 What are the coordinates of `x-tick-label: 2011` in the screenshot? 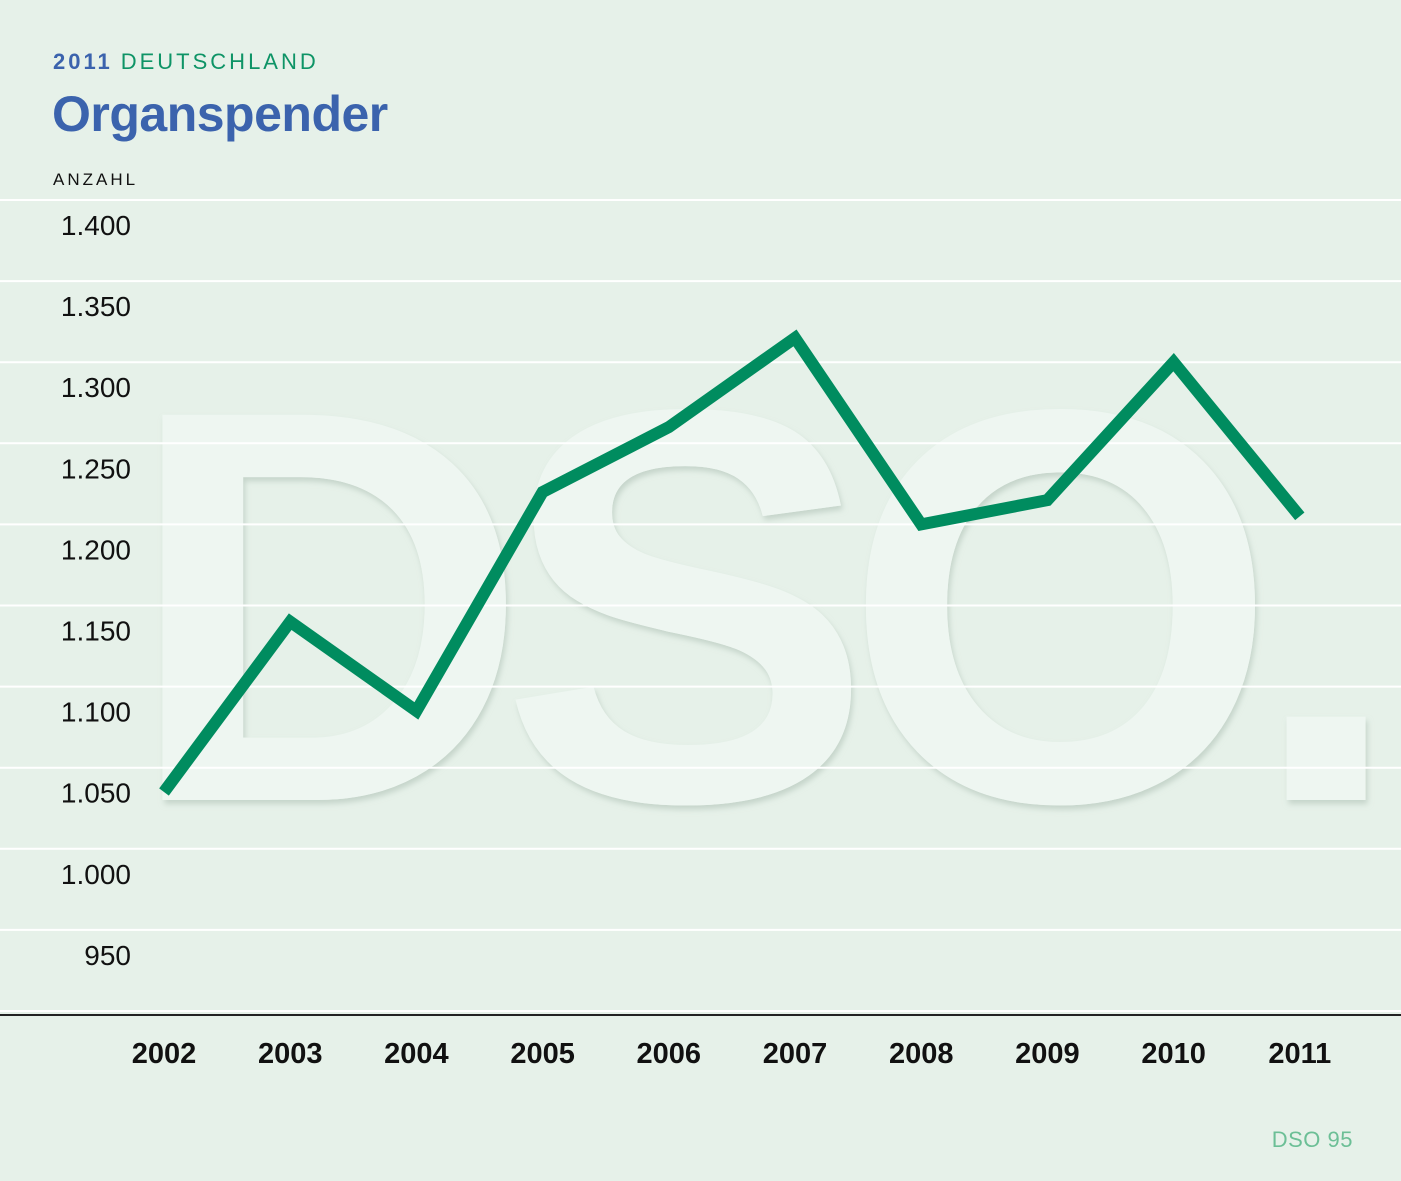 It's located at (1299, 1054).